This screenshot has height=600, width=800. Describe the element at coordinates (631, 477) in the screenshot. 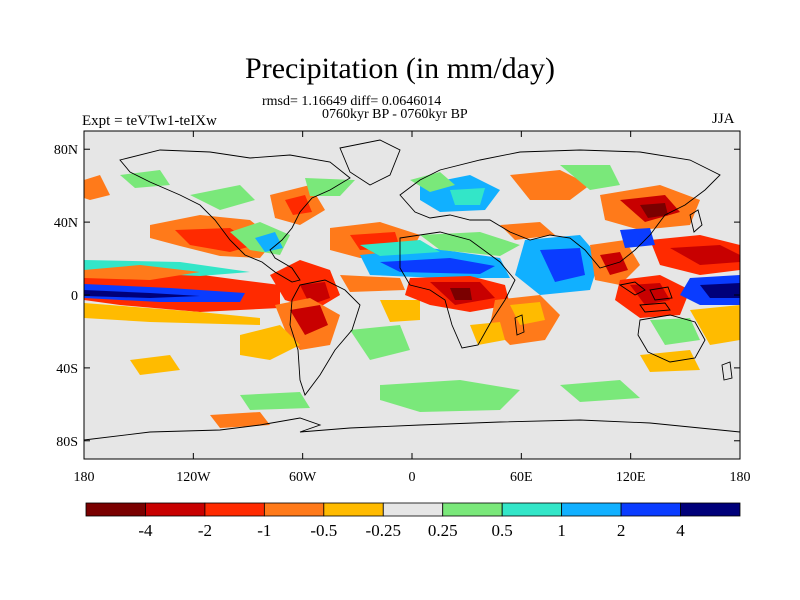

I see `x-tick-label: 120E` at that location.